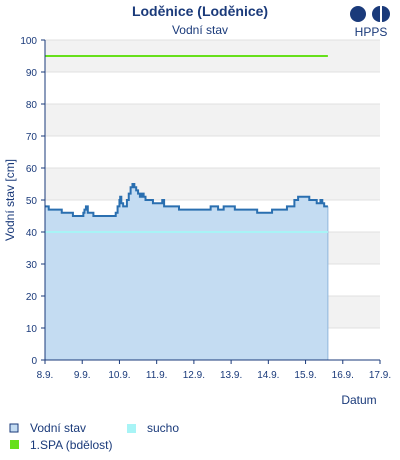 The image size is (400, 460). I want to click on y-tick-label: 50, so click(32, 201).